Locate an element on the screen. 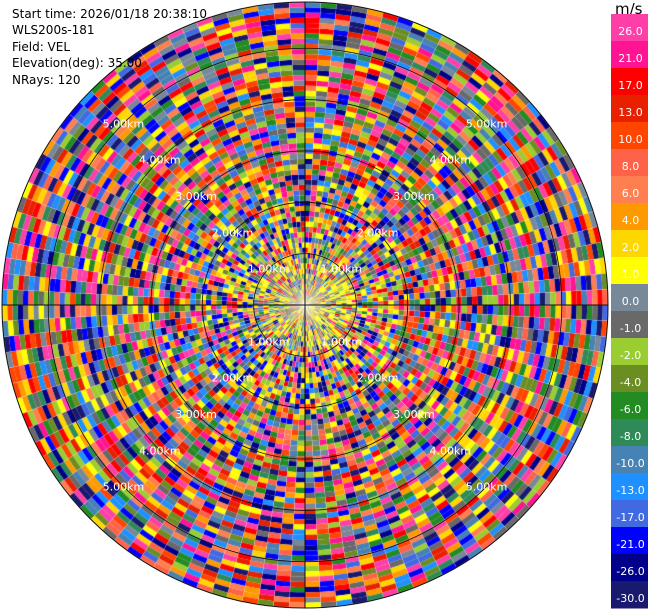 The width and height of the screenshot is (650, 610). range-ring-label: 1.00km is located at coordinates (269, 269).